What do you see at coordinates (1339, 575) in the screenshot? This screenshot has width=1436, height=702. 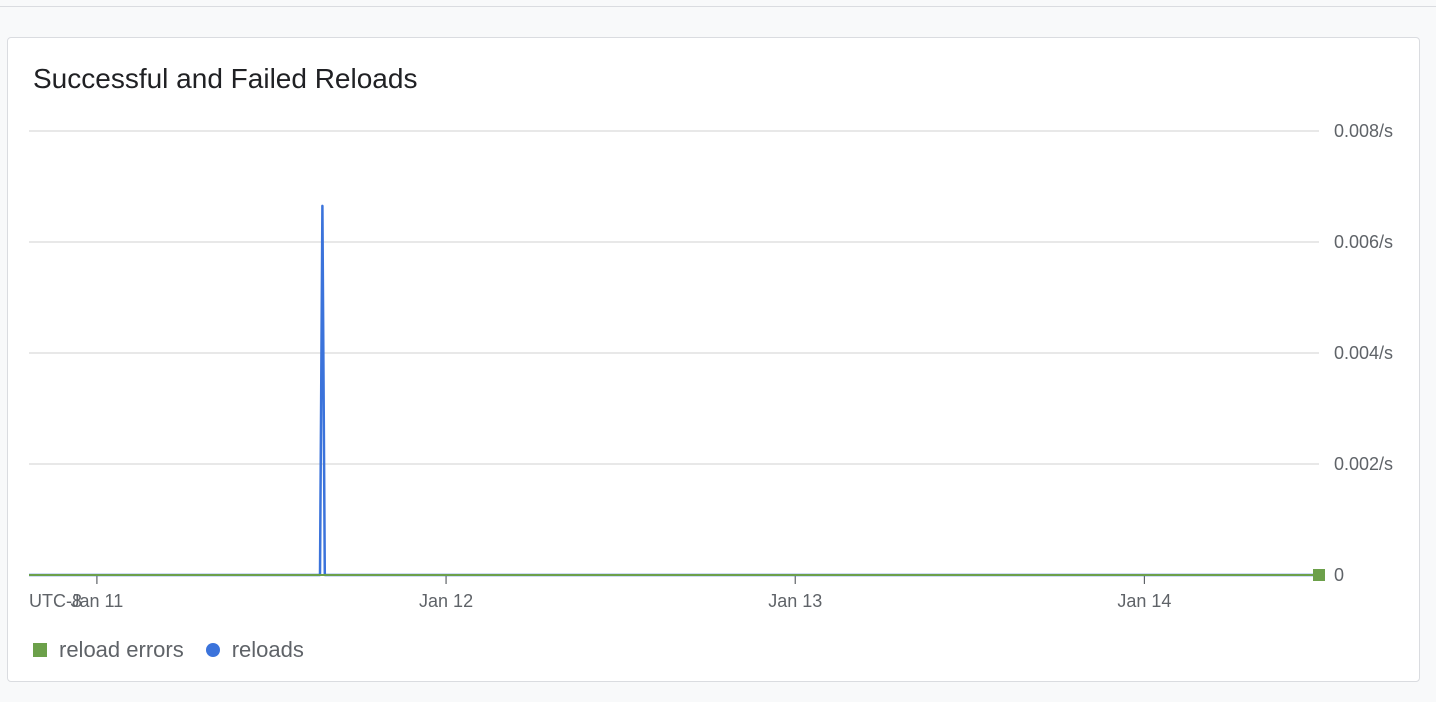 I see `y-tick-label: 0` at bounding box center [1339, 575].